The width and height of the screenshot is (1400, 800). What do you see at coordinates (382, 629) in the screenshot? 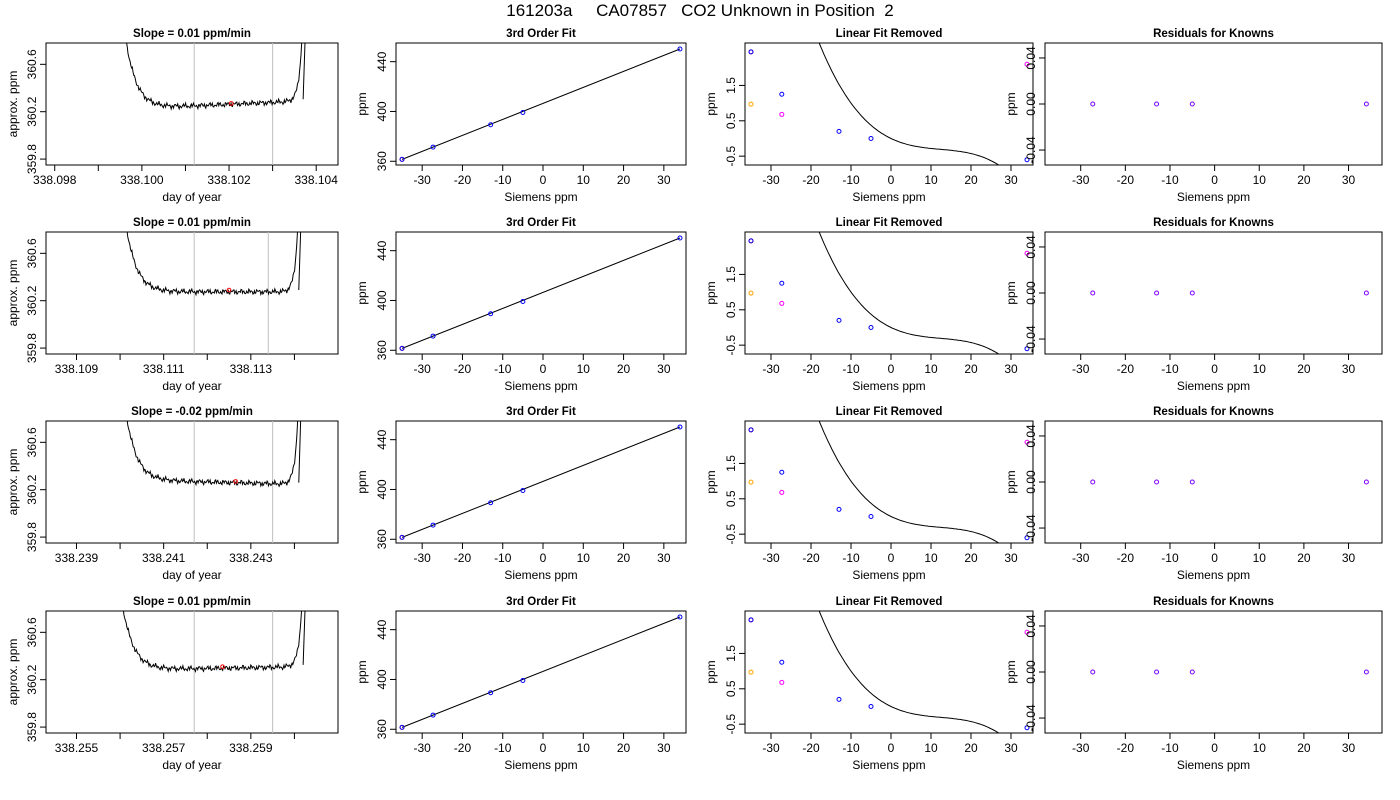
I see `y-tick-label: 440` at bounding box center [382, 629].